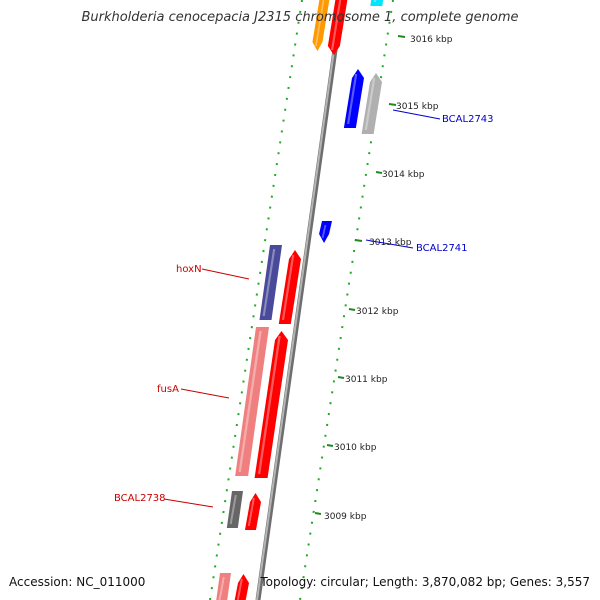 The image size is (600, 600). I want to click on gene-lightgrey, so click(371, 103).